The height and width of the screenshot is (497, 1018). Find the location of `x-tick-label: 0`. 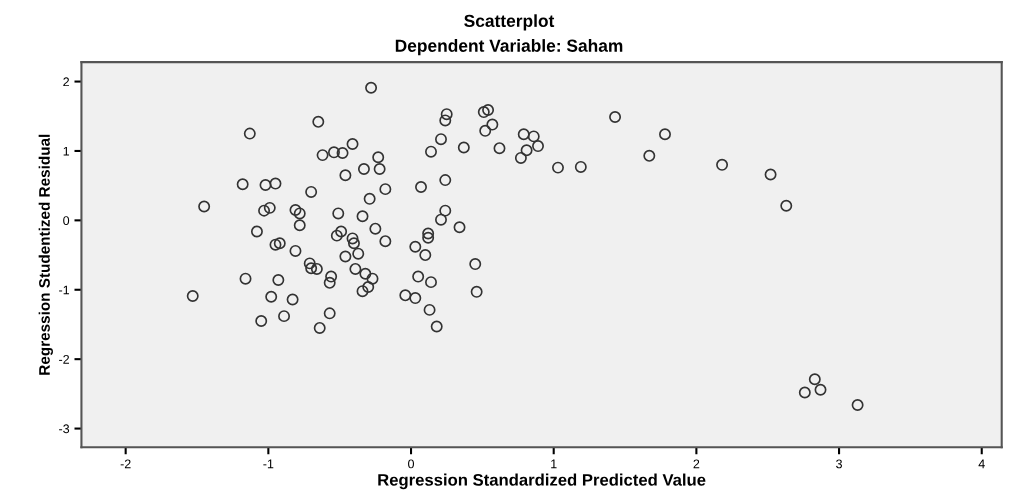

x-tick-label: 0 is located at coordinates (411, 464).